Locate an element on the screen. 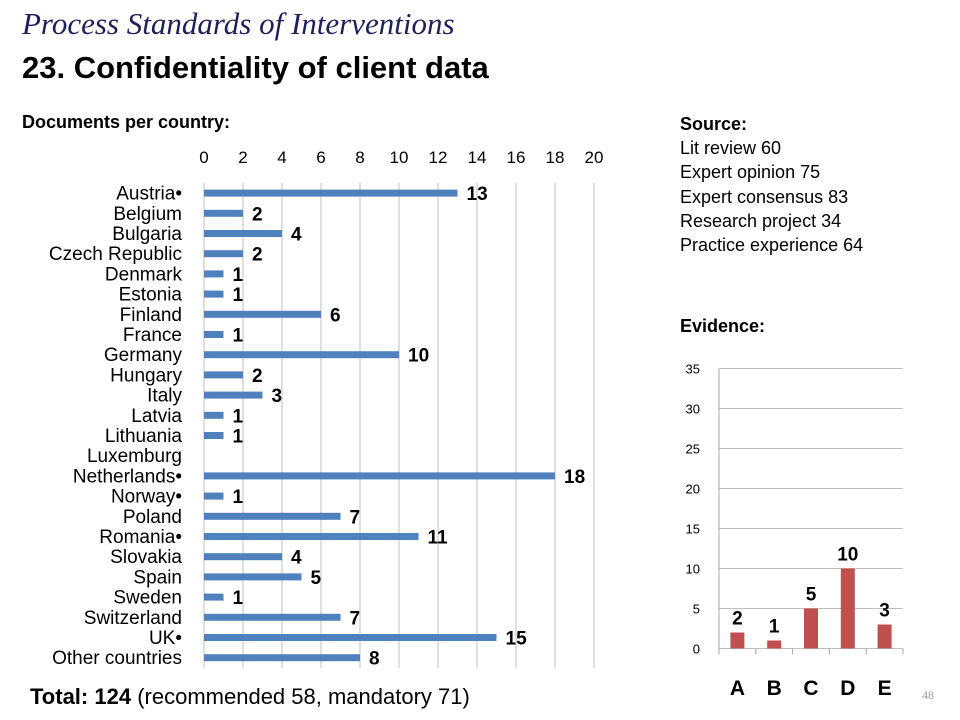 The image size is (960, 720). category-label: Germany is located at coordinates (143, 355).